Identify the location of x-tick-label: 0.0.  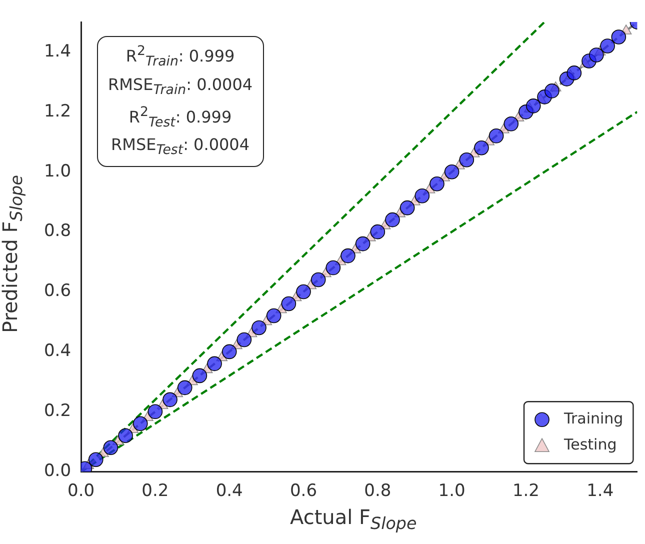
(81, 491).